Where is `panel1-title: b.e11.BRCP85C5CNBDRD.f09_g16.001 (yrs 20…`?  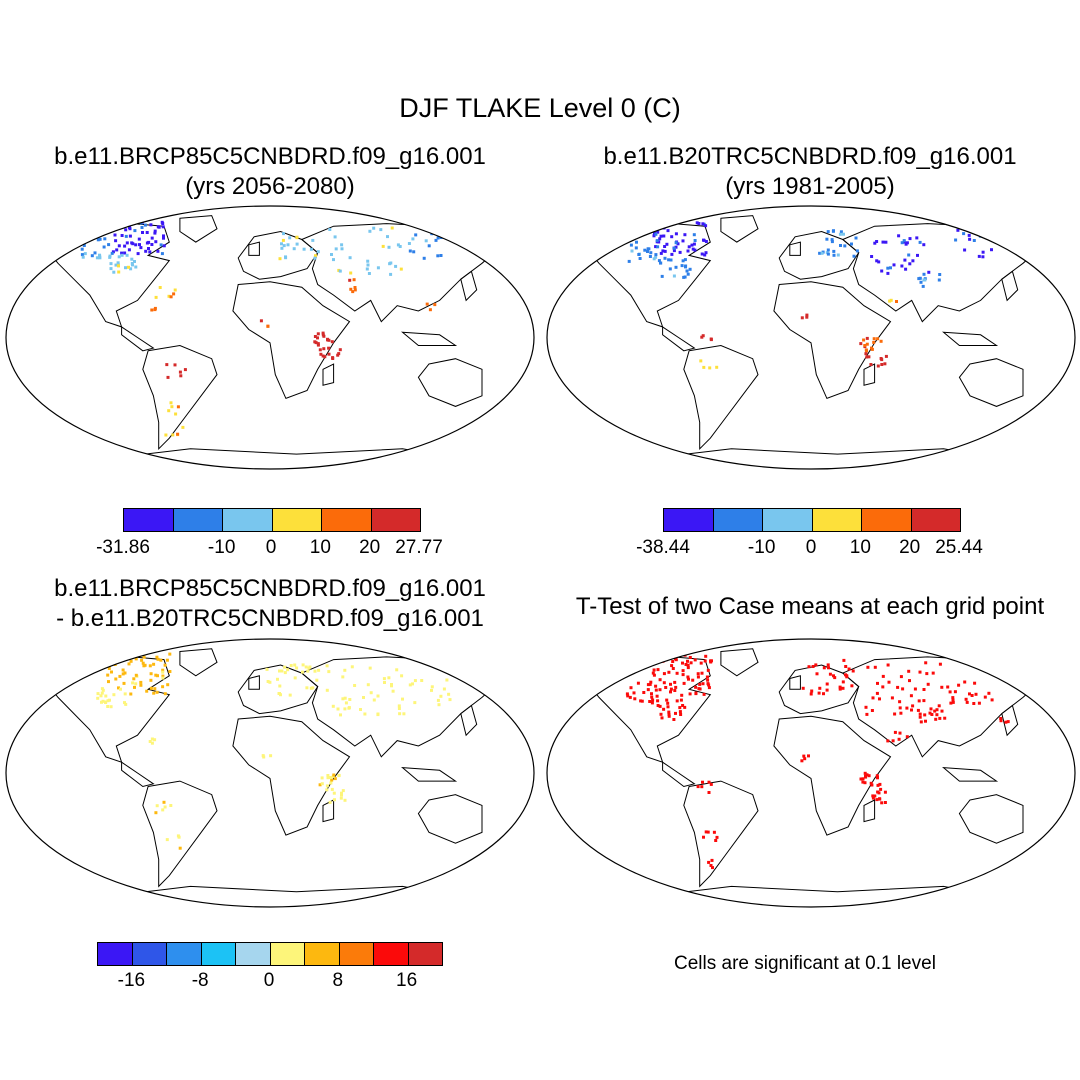
panel1-title: b.e11.BRCP85C5CNBDRD.f09_g16.001 (yrs 20… is located at coordinates (270, 172).